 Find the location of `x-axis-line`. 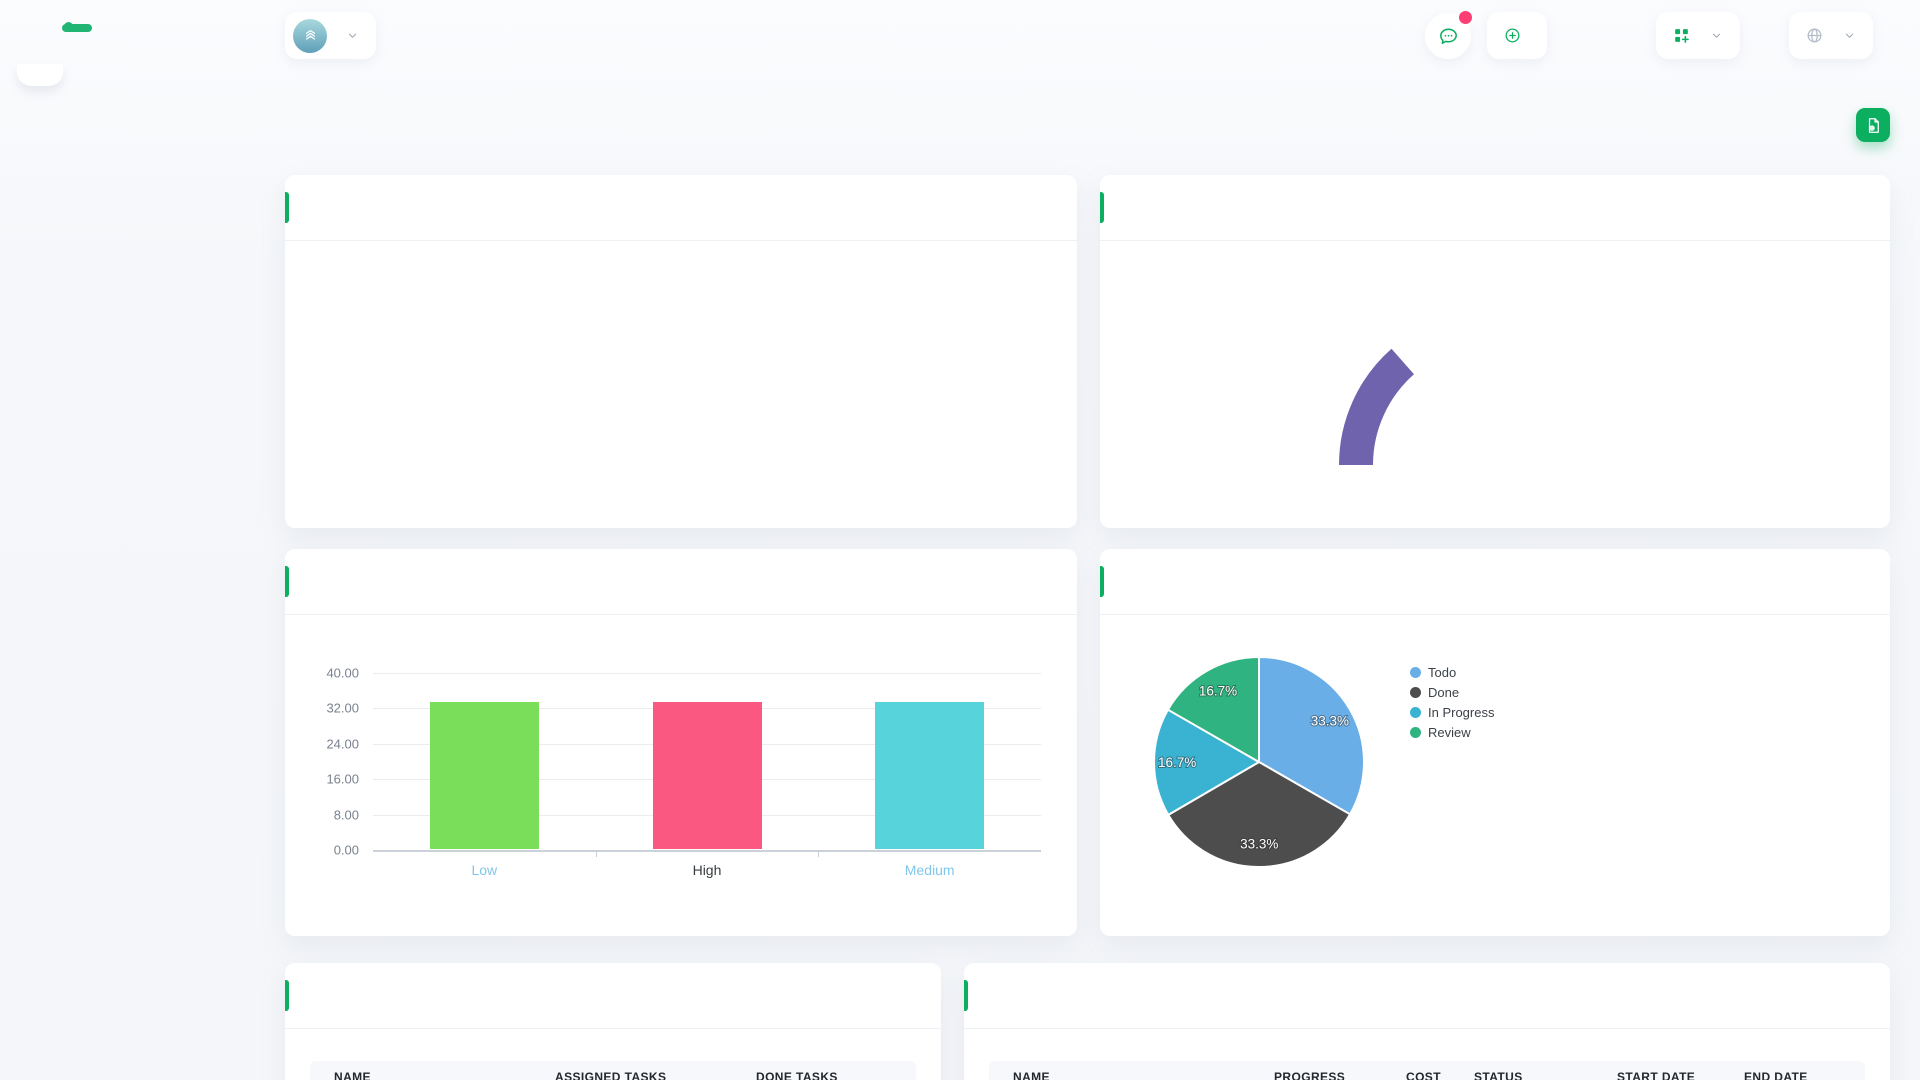

x-axis-line is located at coordinates (707, 851).